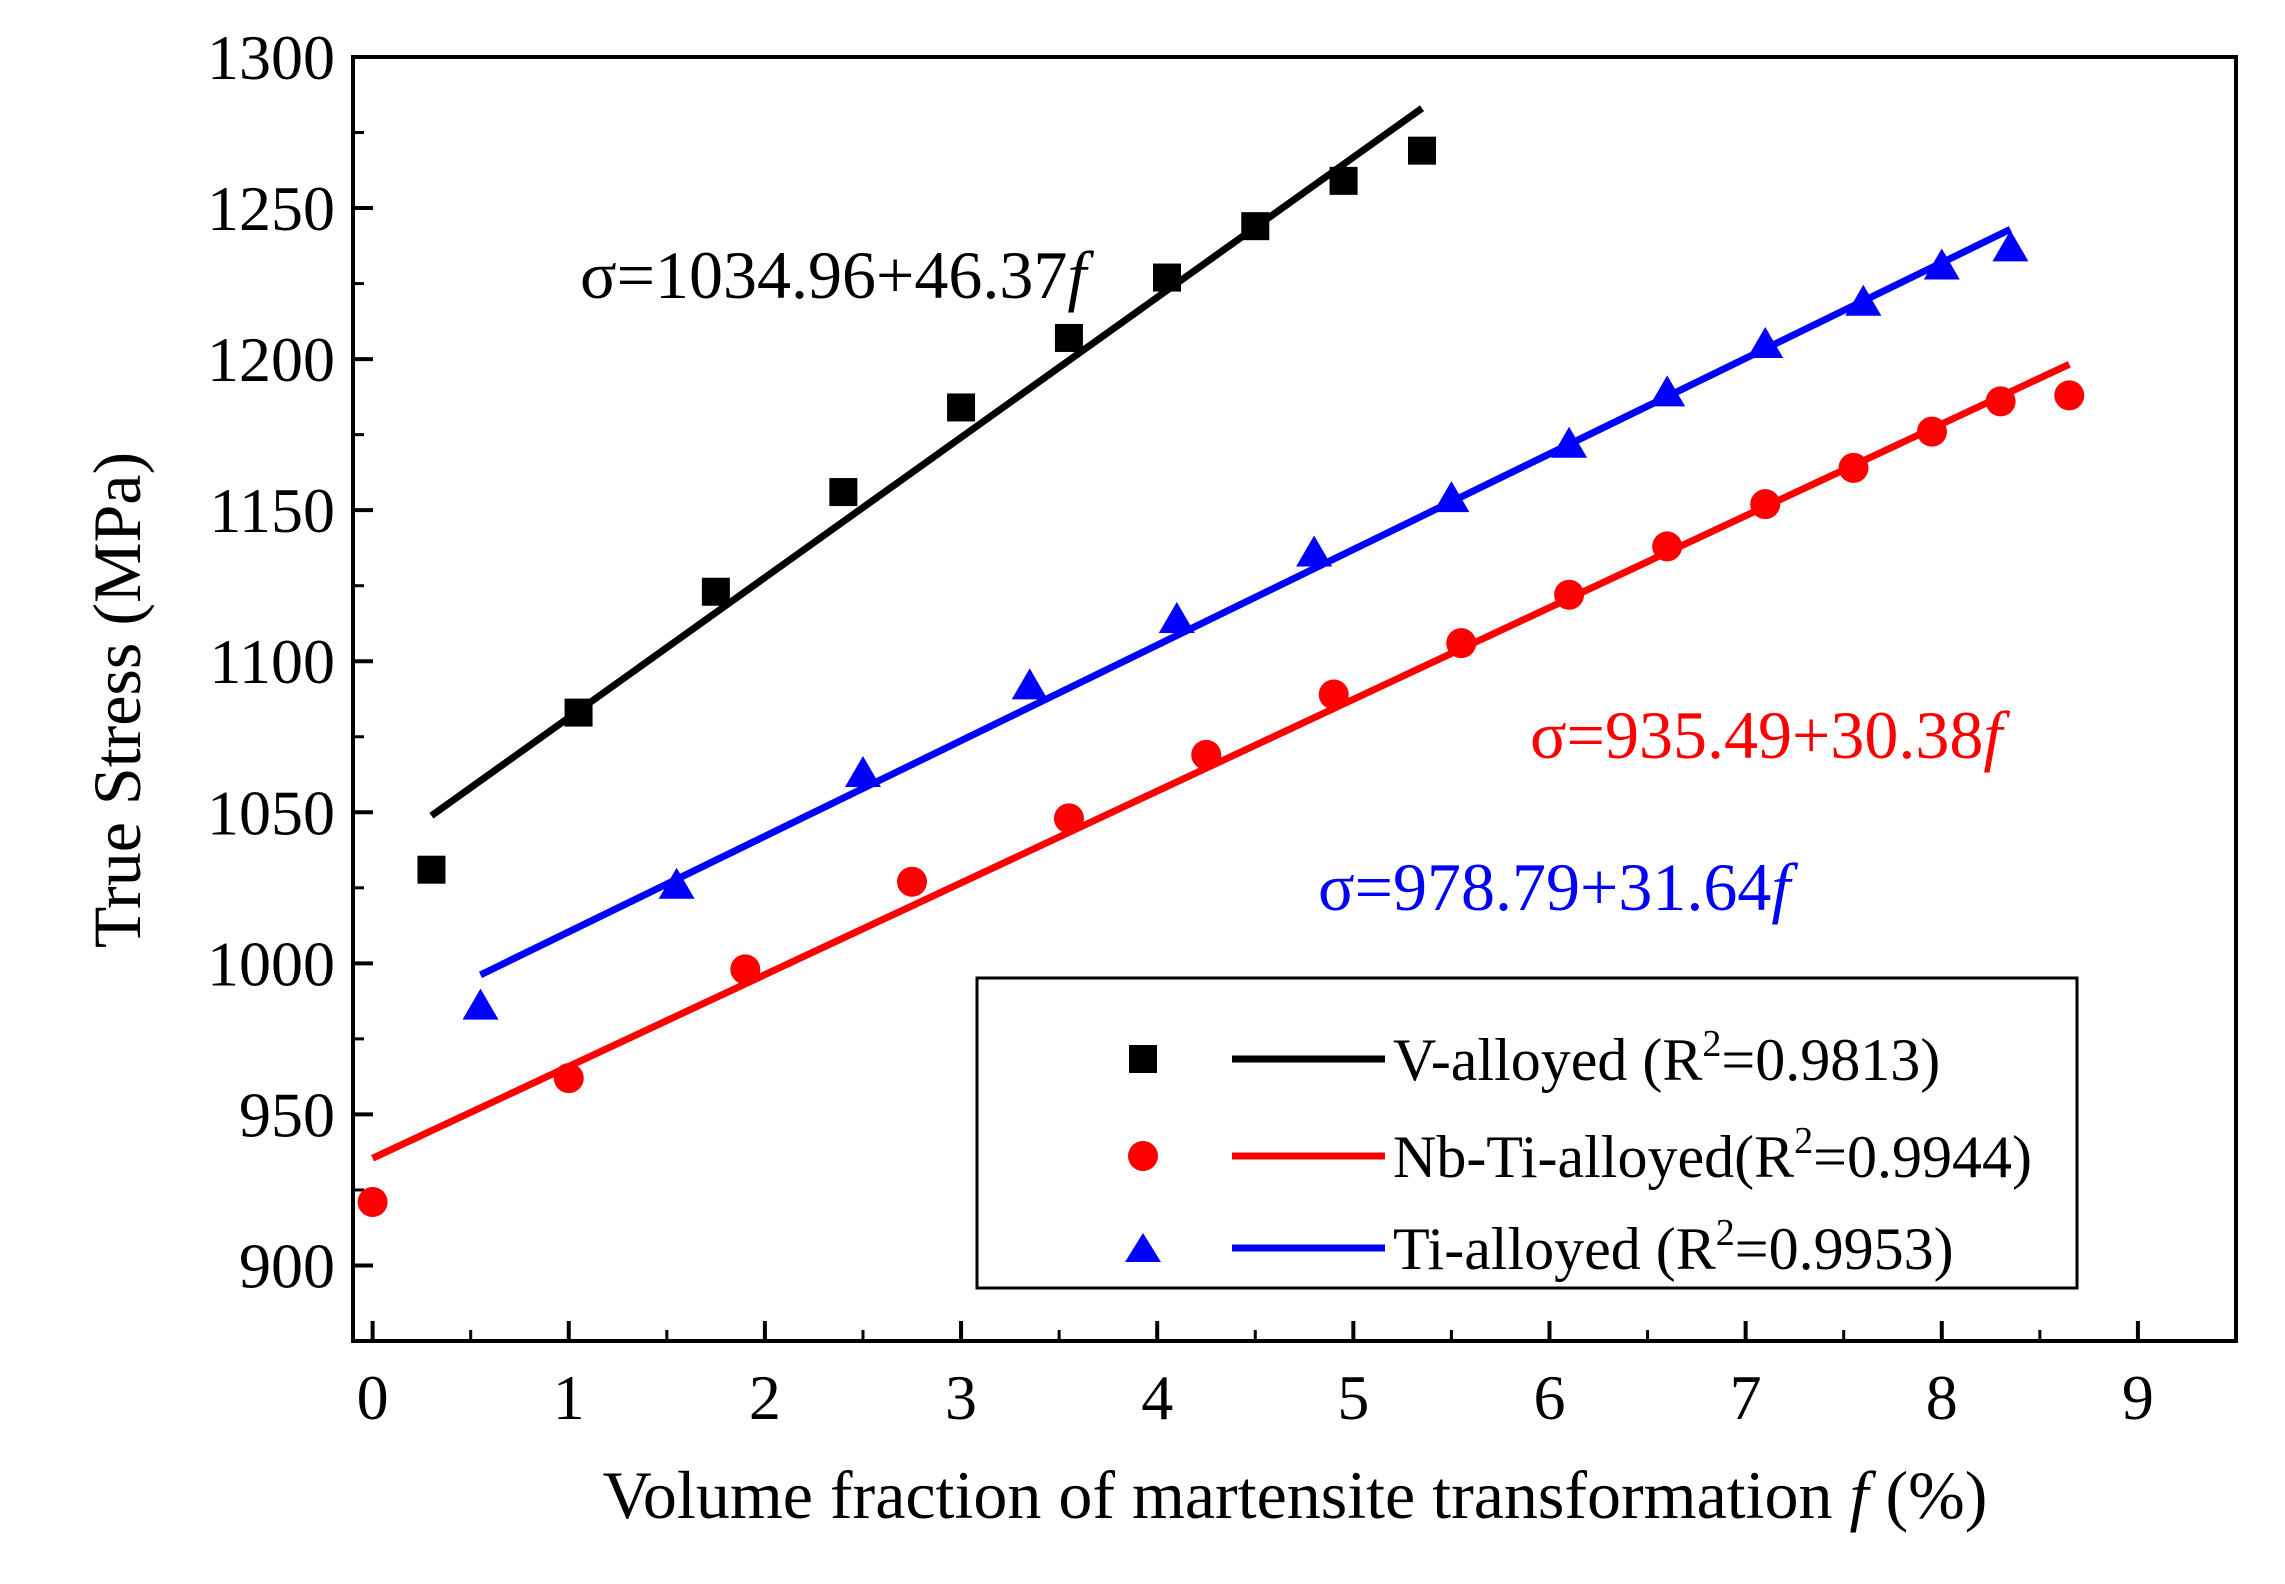 This screenshot has height=1584, width=2285. Describe the element at coordinates (1143, 1156) in the screenshot. I see `legend-marker-nb-ti-alloyed` at that location.